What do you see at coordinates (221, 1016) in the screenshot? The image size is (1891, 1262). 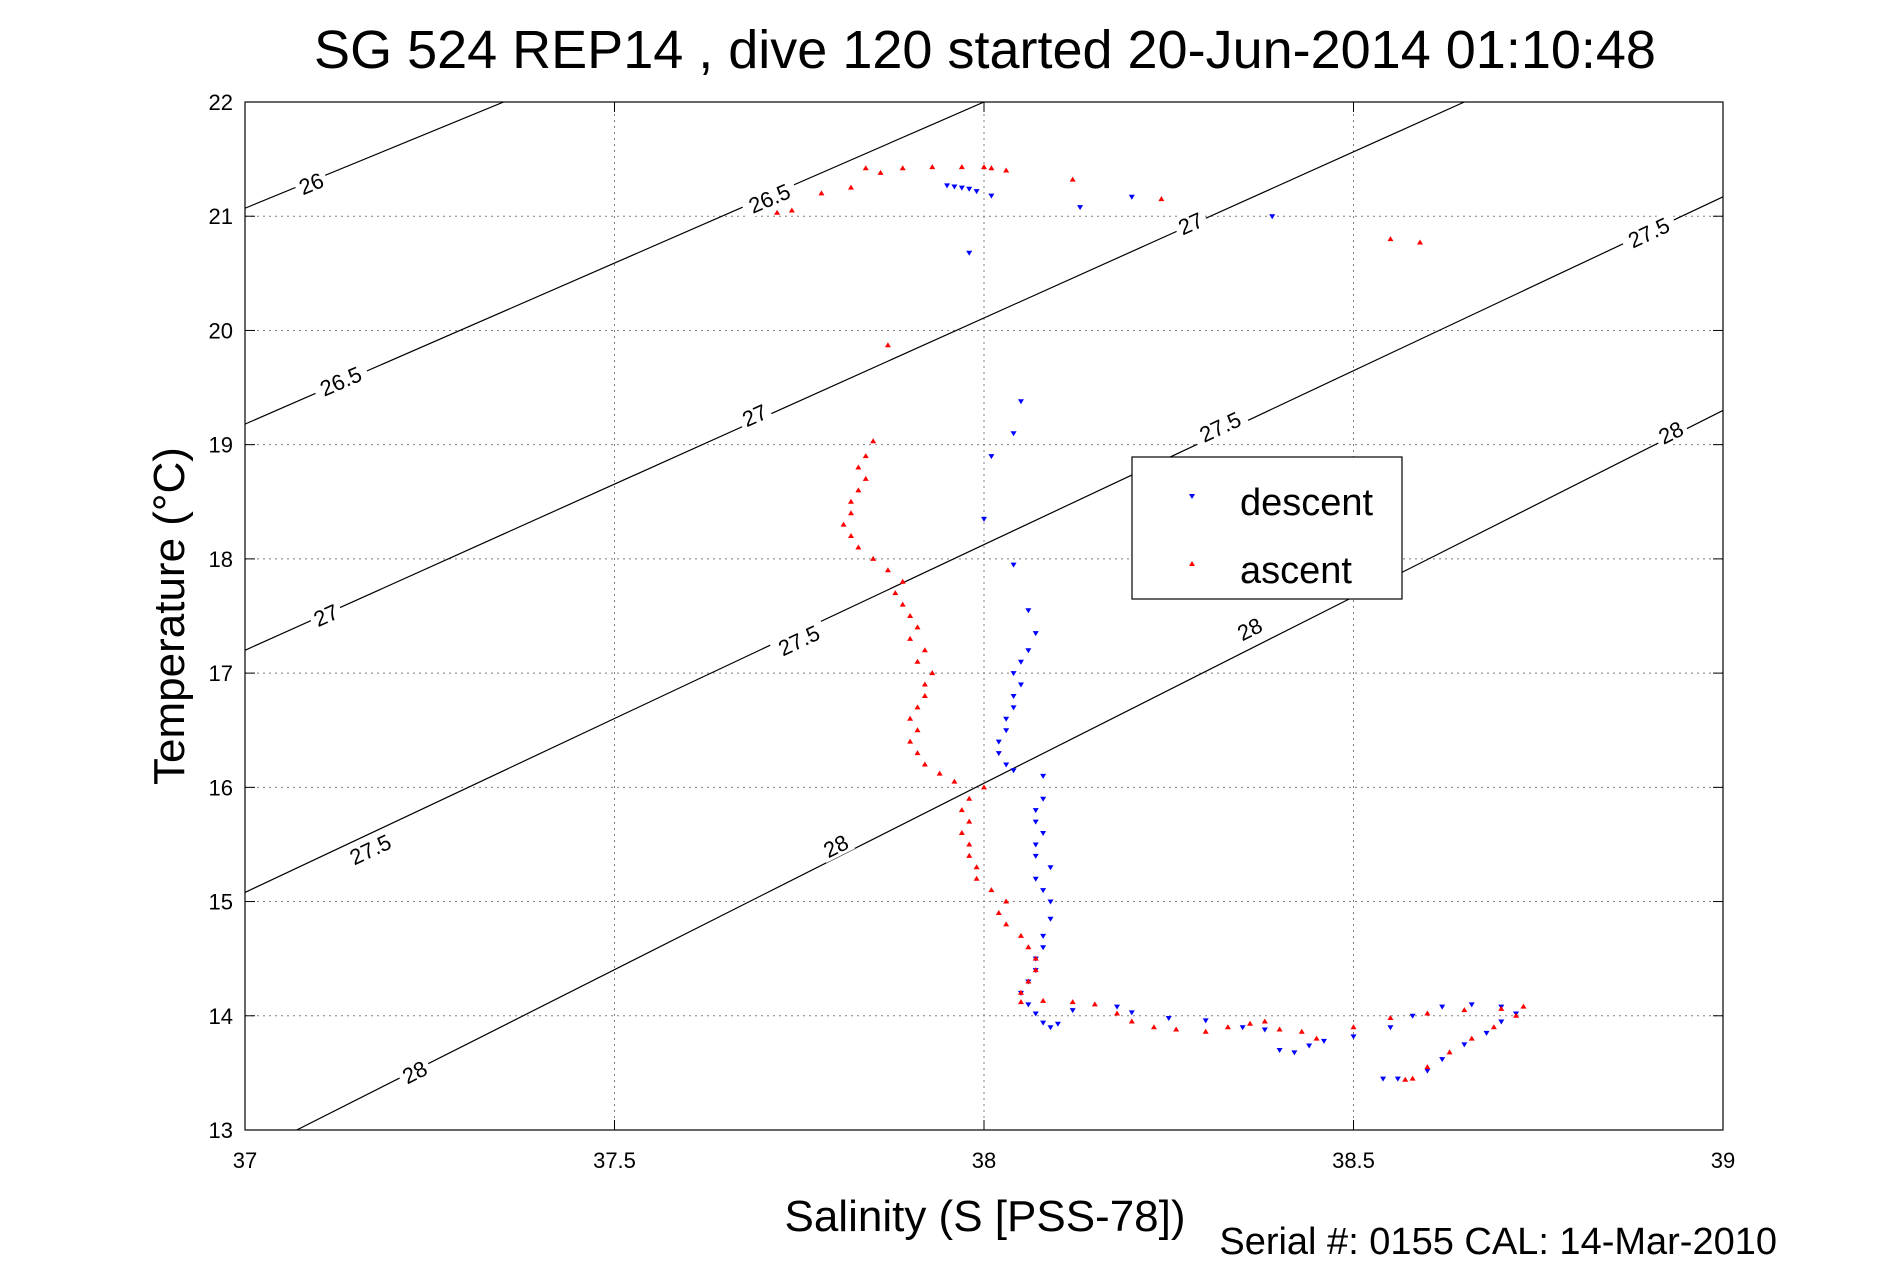 I see `y-tick-label: 14` at bounding box center [221, 1016].